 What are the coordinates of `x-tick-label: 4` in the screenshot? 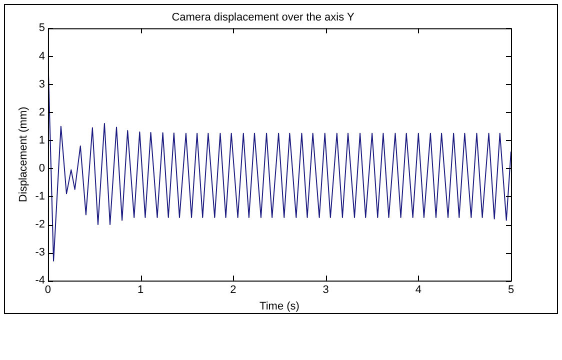 It's located at (418, 290).